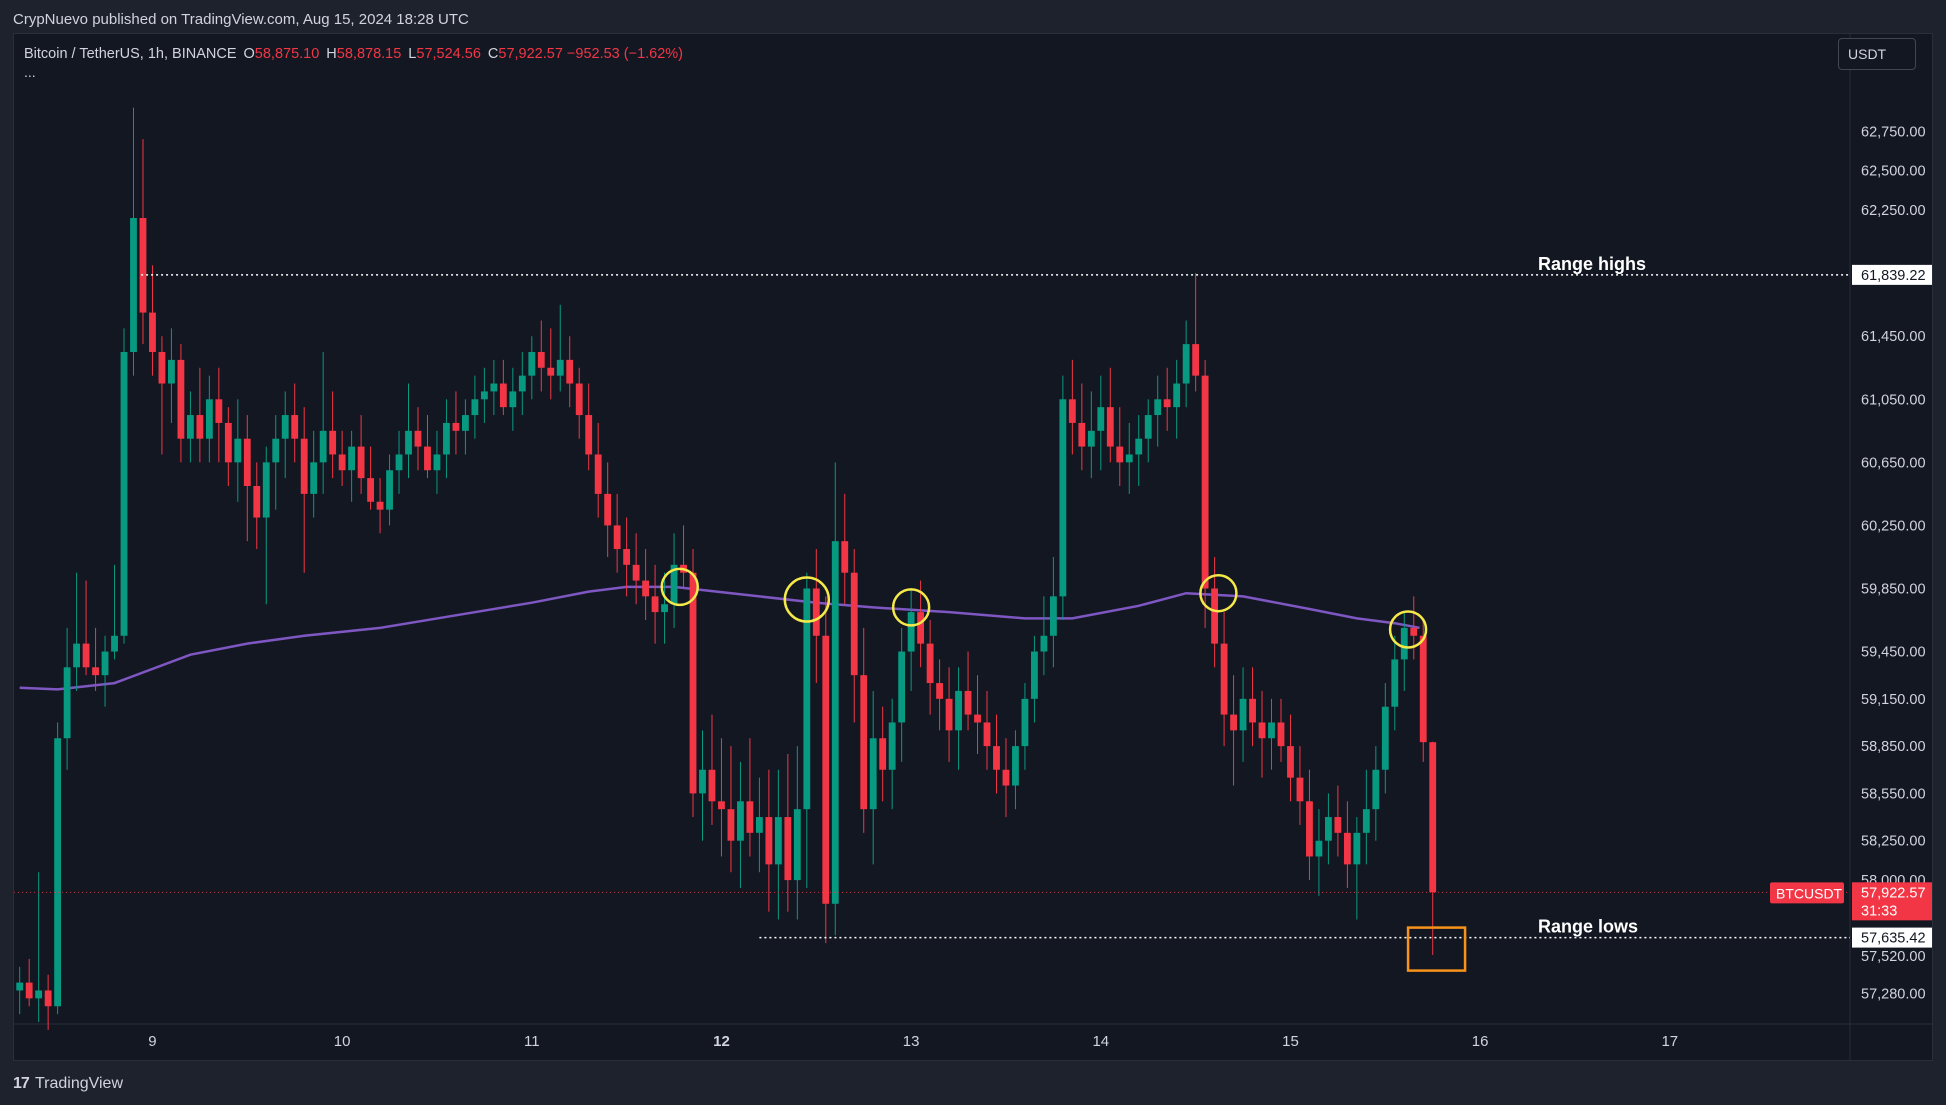  Describe the element at coordinates (532, 1041) in the screenshot. I see `time-axis-tick: 11` at that location.